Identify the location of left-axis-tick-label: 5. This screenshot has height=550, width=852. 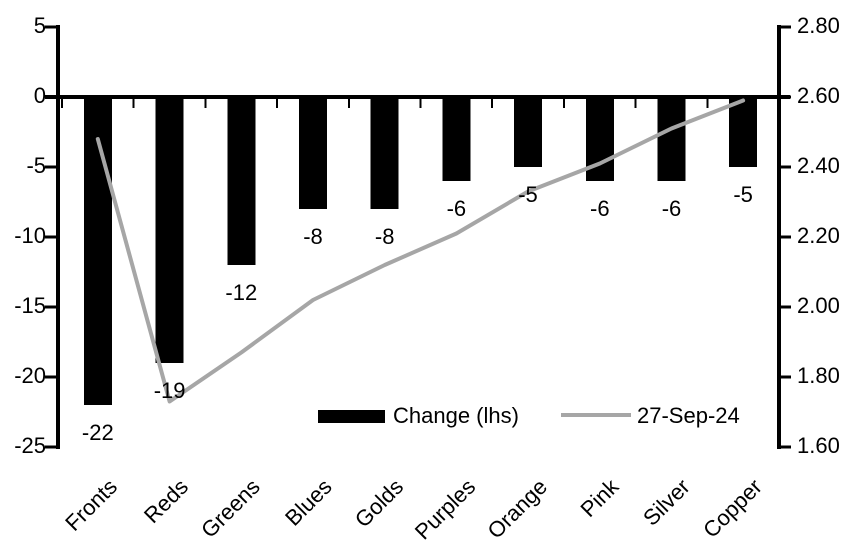
(39, 25).